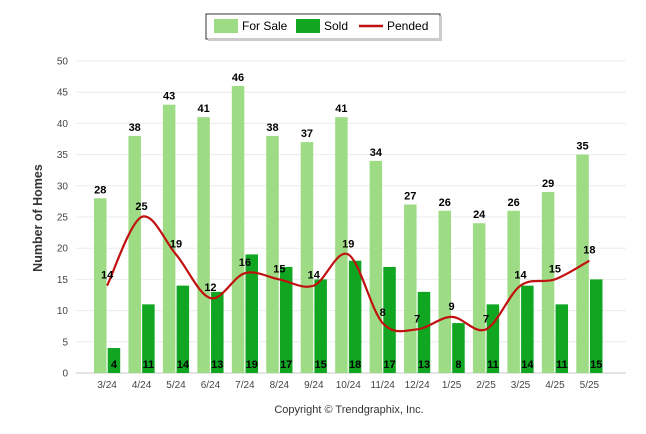  I want to click on x-tick-label: 1/25, so click(452, 385).